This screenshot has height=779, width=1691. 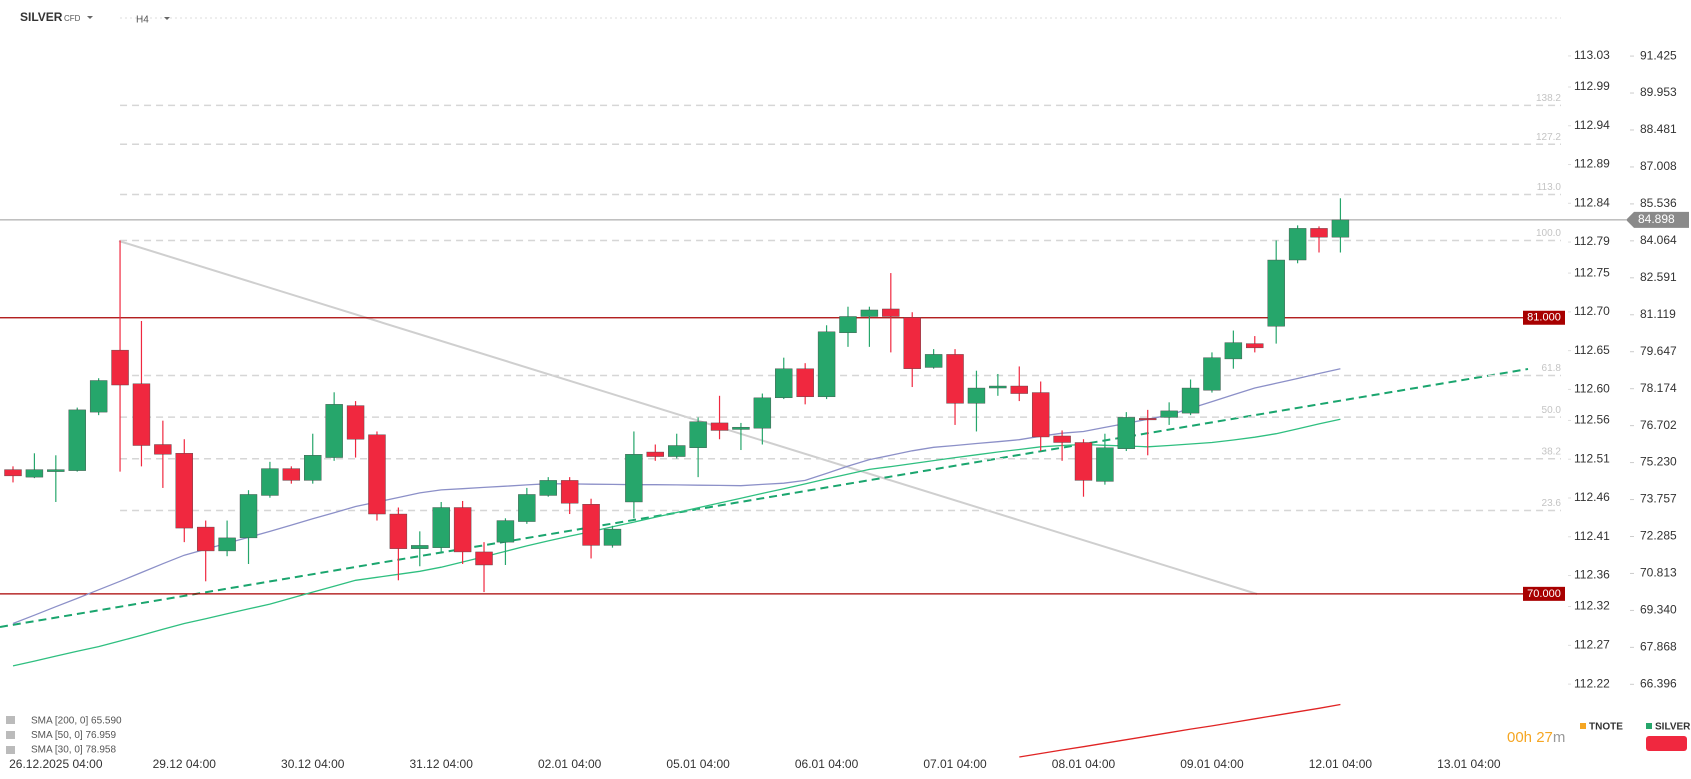 What do you see at coordinates (1592, 311) in the screenshot?
I see `y2-tick-label: 112.70` at bounding box center [1592, 311].